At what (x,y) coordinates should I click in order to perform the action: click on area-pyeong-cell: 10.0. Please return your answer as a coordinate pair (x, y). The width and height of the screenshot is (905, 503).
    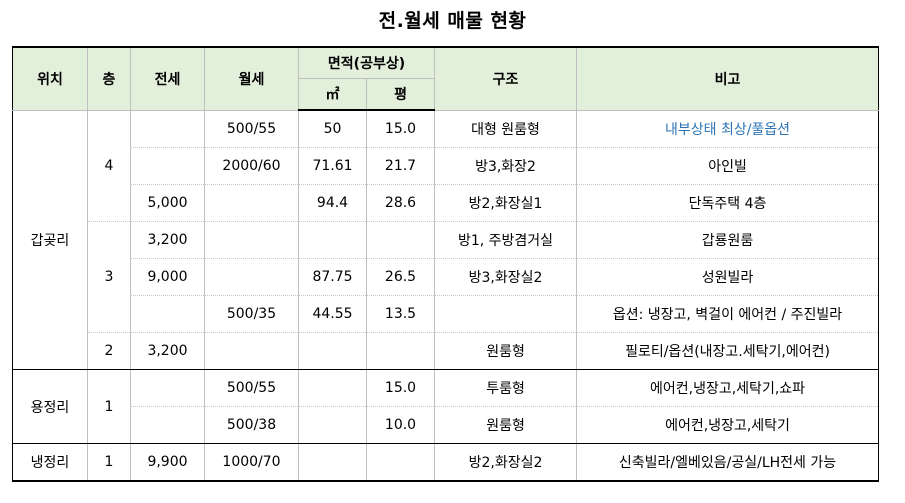
    Looking at the image, I should click on (400, 425).